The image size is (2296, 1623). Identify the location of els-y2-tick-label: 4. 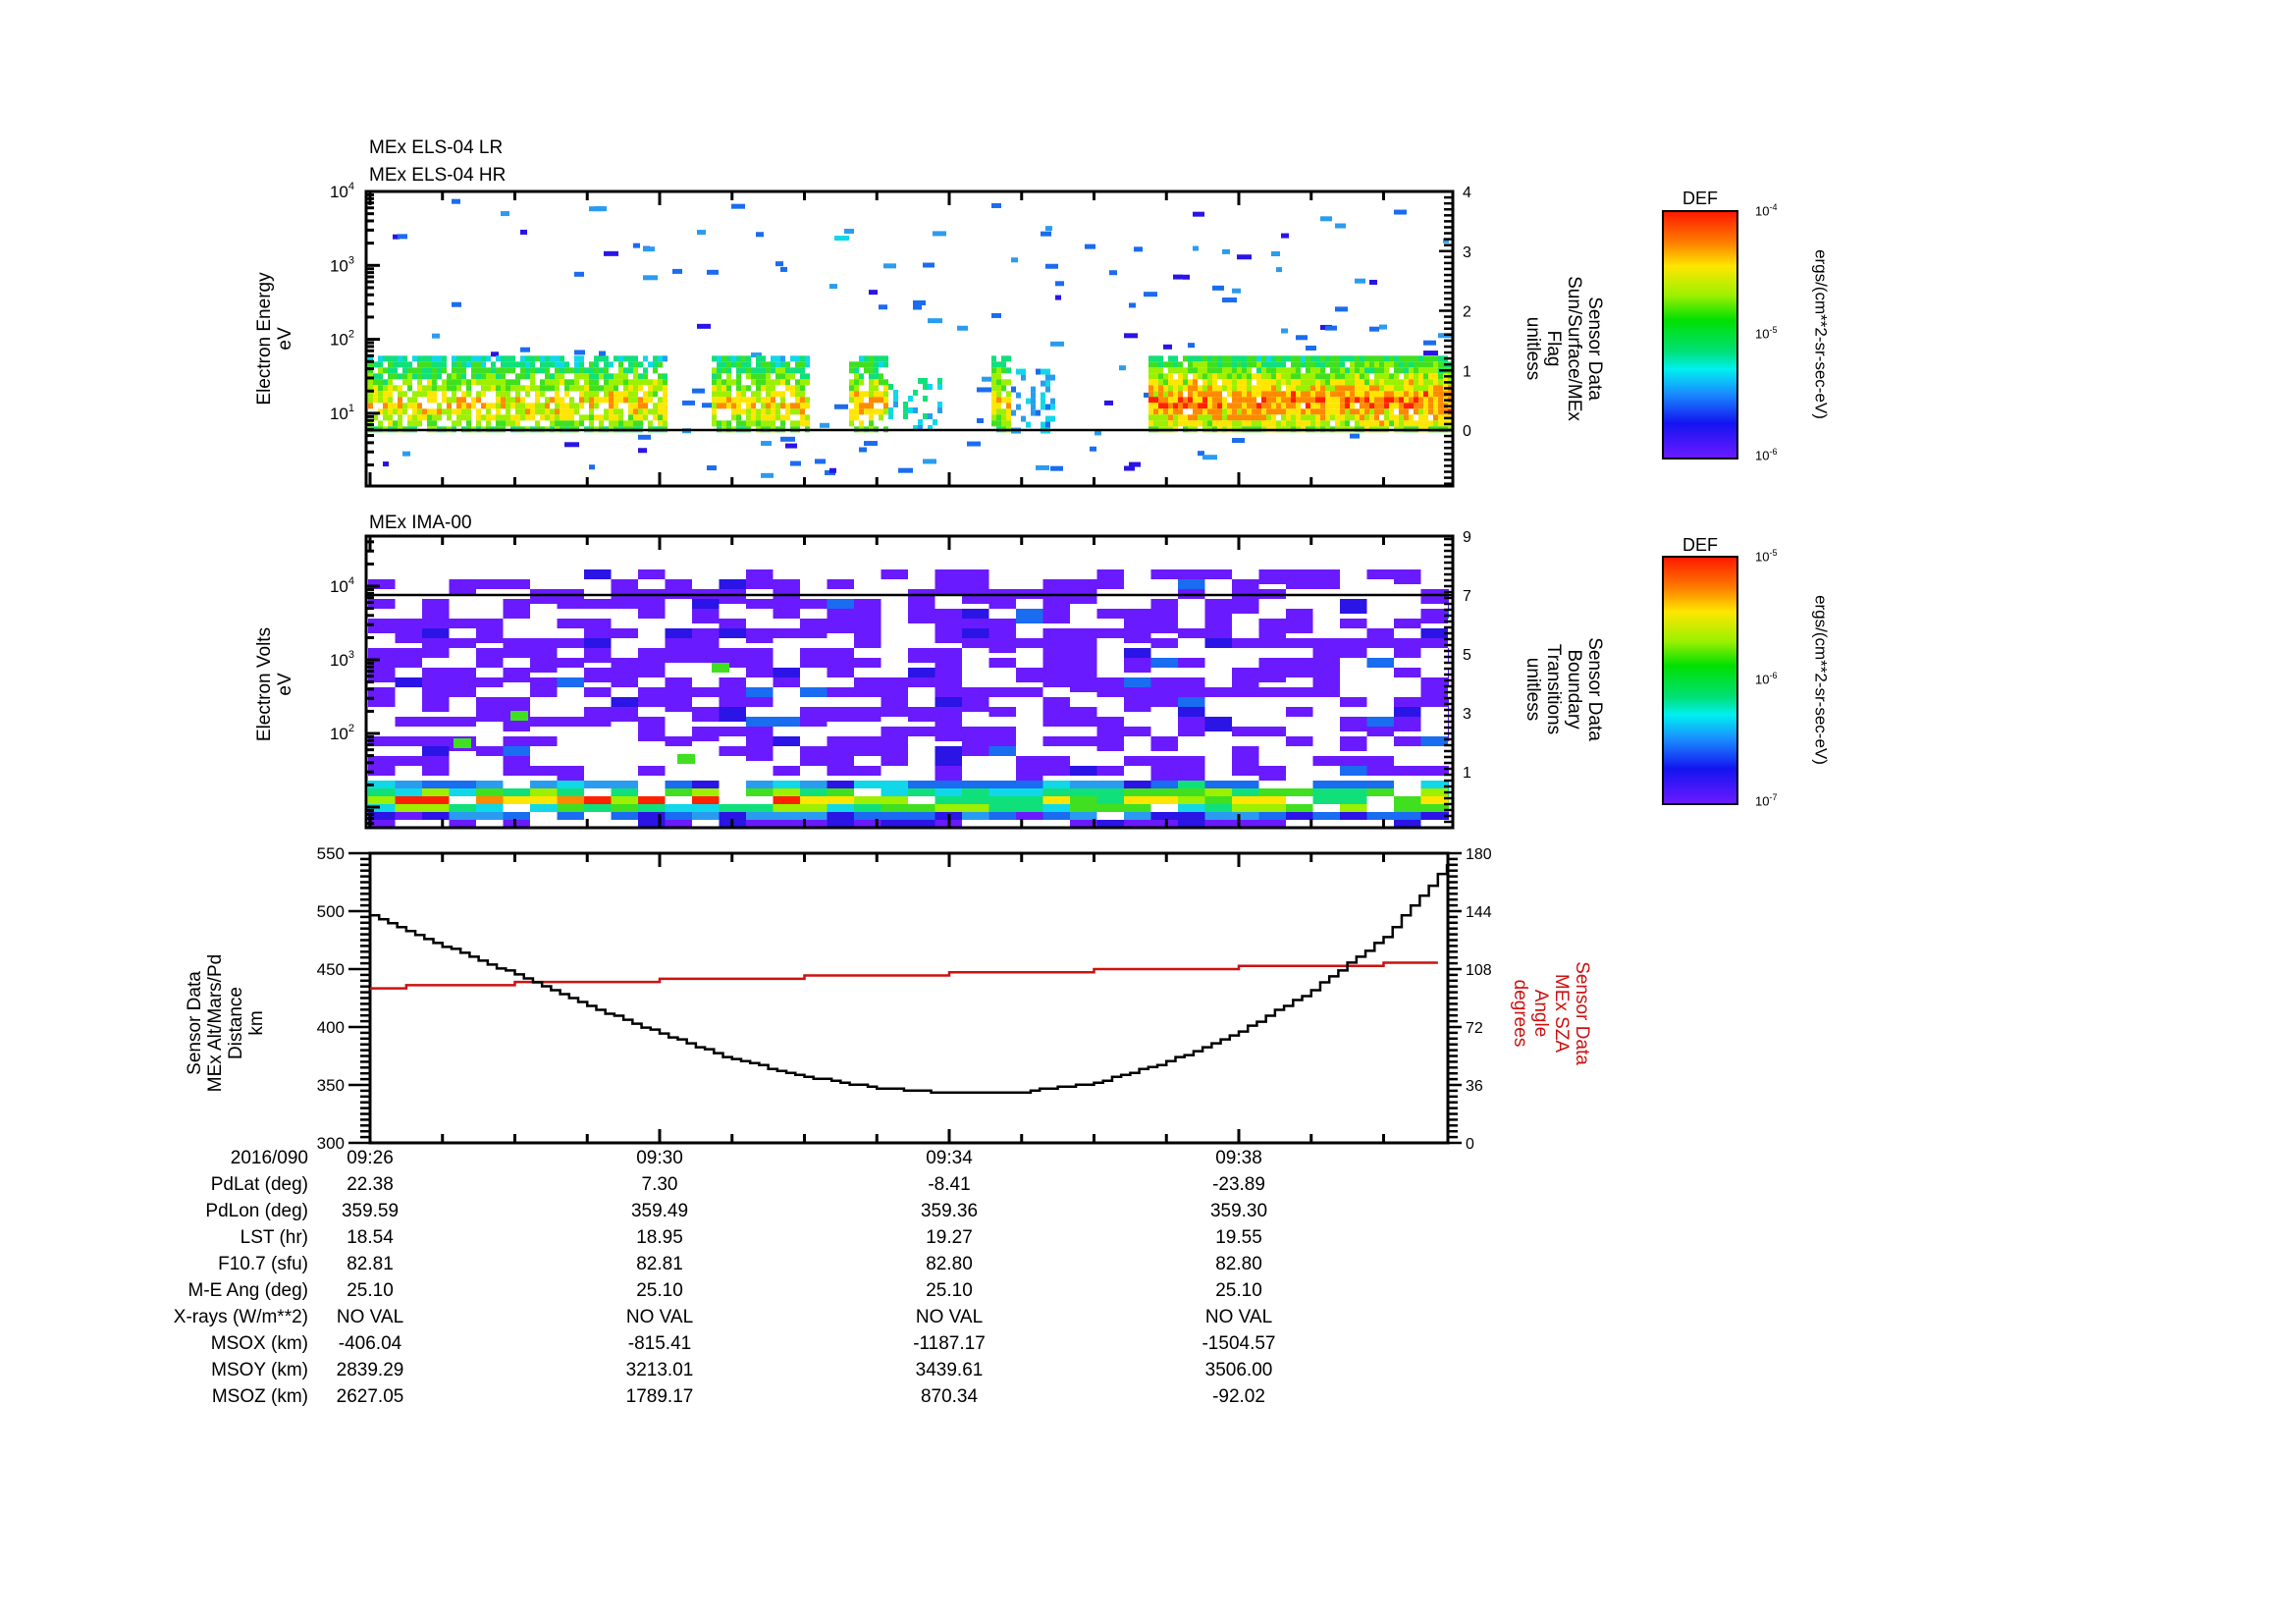
(1467, 193).